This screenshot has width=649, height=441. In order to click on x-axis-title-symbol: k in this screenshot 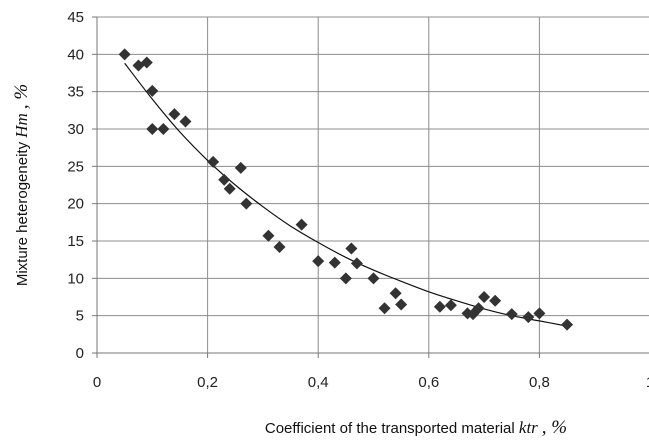, I will do `click(523, 427)`.